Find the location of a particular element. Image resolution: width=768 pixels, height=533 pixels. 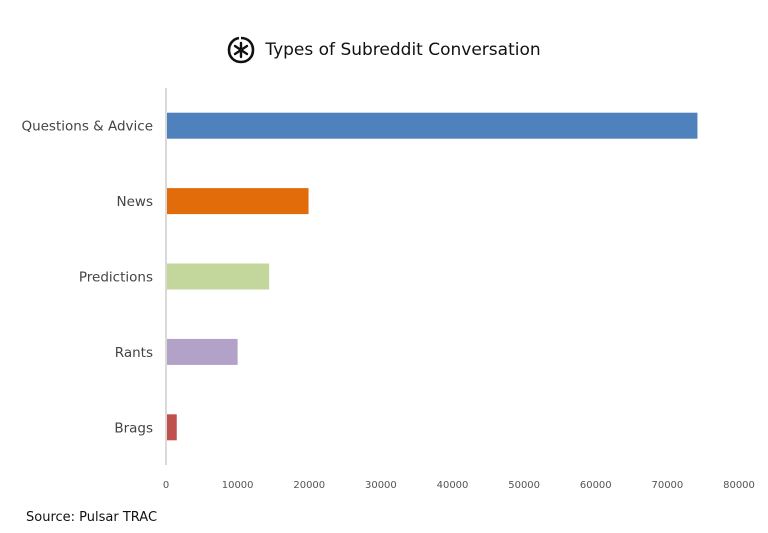

x-tick-label: 60000 is located at coordinates (596, 485).